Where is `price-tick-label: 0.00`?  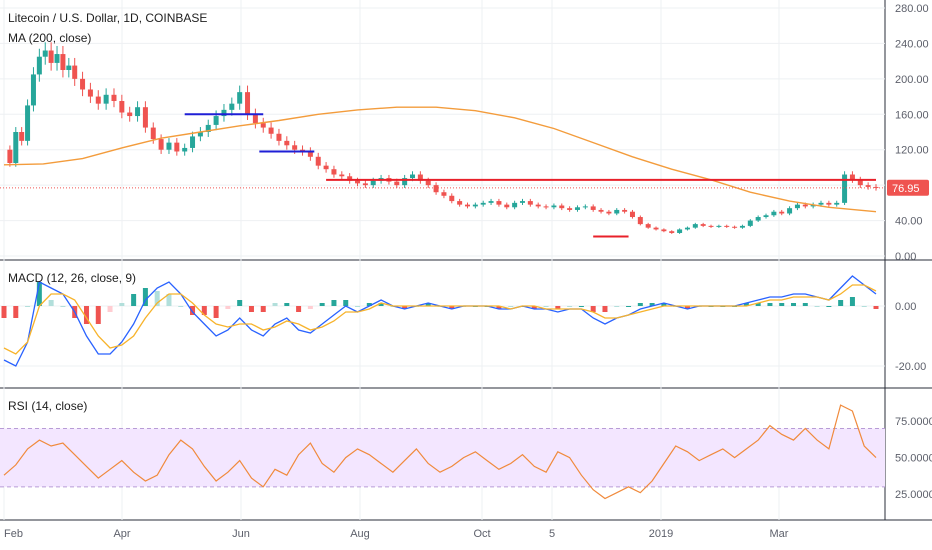 price-tick-label: 0.00 is located at coordinates (905, 257).